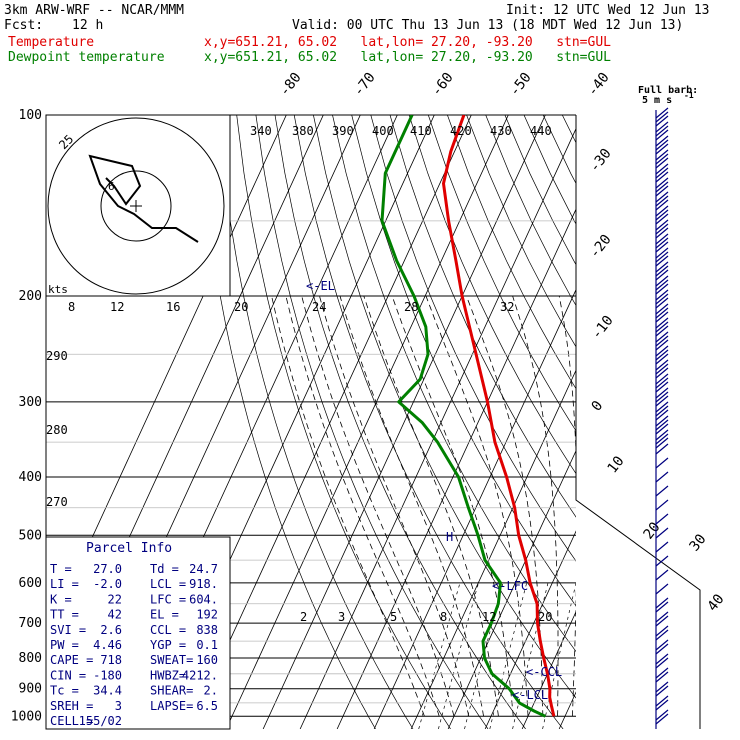 Image resolution: width=740 pixels, height=740 pixels. I want to click on barb-key-unit-exponent: -1, so click(689, 95).